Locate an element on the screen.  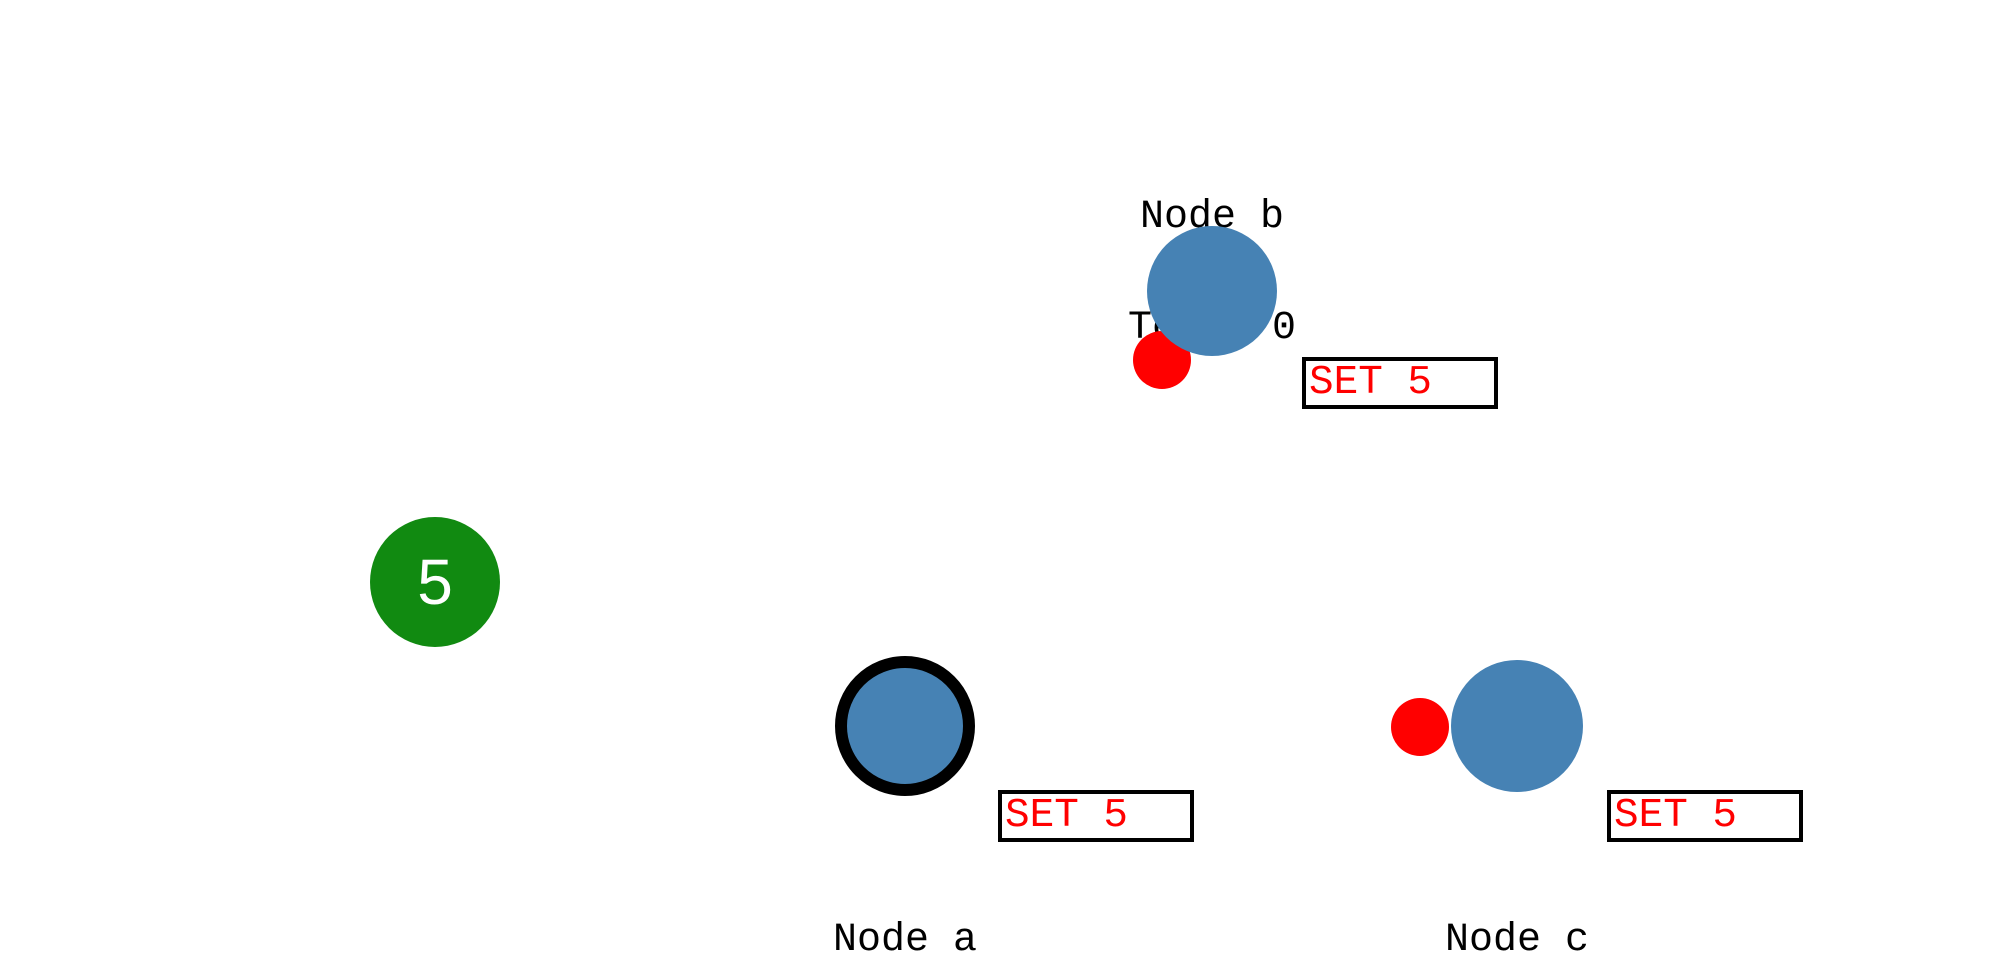
node-c-command-box: SET 5 is located at coordinates (1705, 816).